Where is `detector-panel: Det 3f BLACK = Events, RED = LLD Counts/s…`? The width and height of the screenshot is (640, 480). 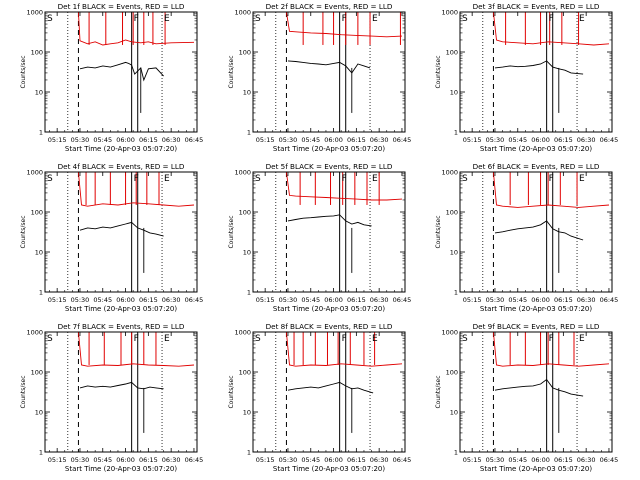 detector-panel: Det 3f BLACK = Events, RED = LLD Counts/s… is located at coordinates (526, 77).